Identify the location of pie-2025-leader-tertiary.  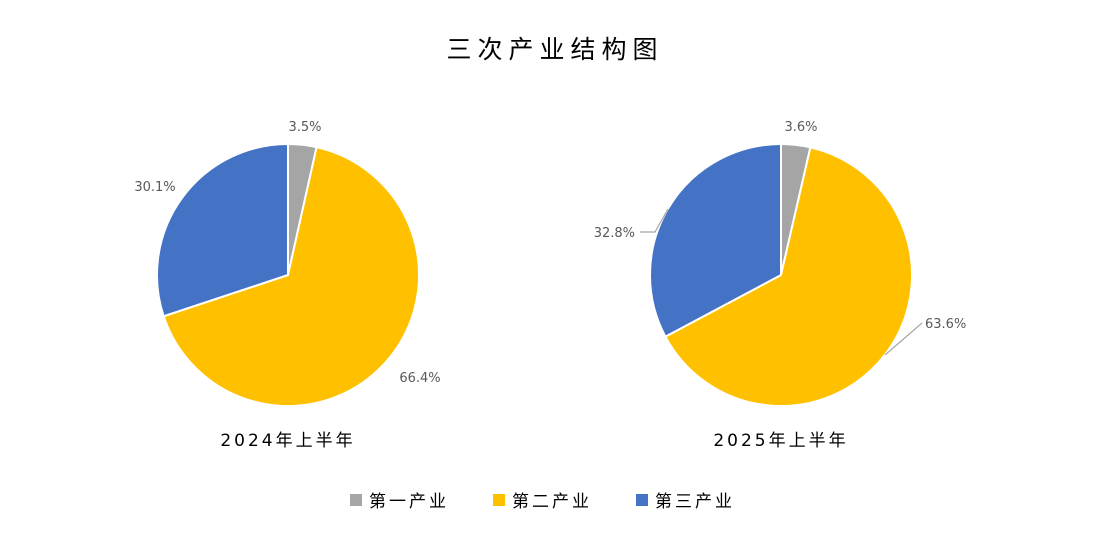
(654, 220).